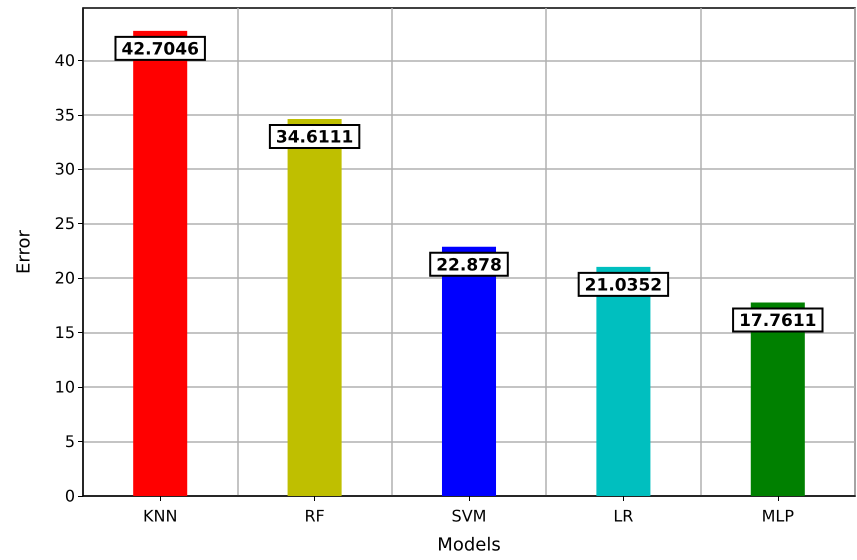  I want to click on y-tick-label: 0, so click(69, 496).